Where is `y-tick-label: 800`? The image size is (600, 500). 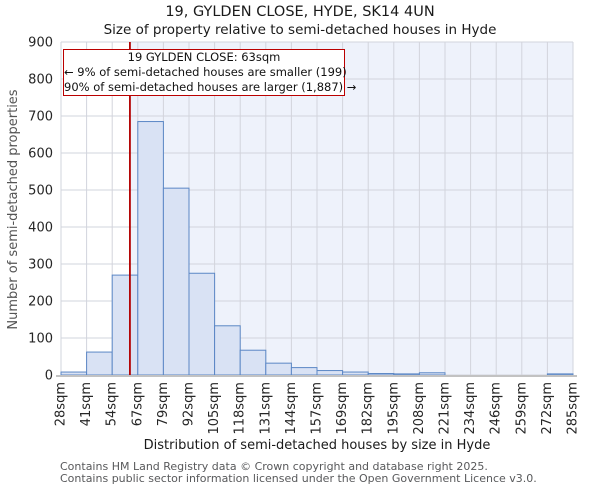 y-tick-label: 800 is located at coordinates (40, 80).